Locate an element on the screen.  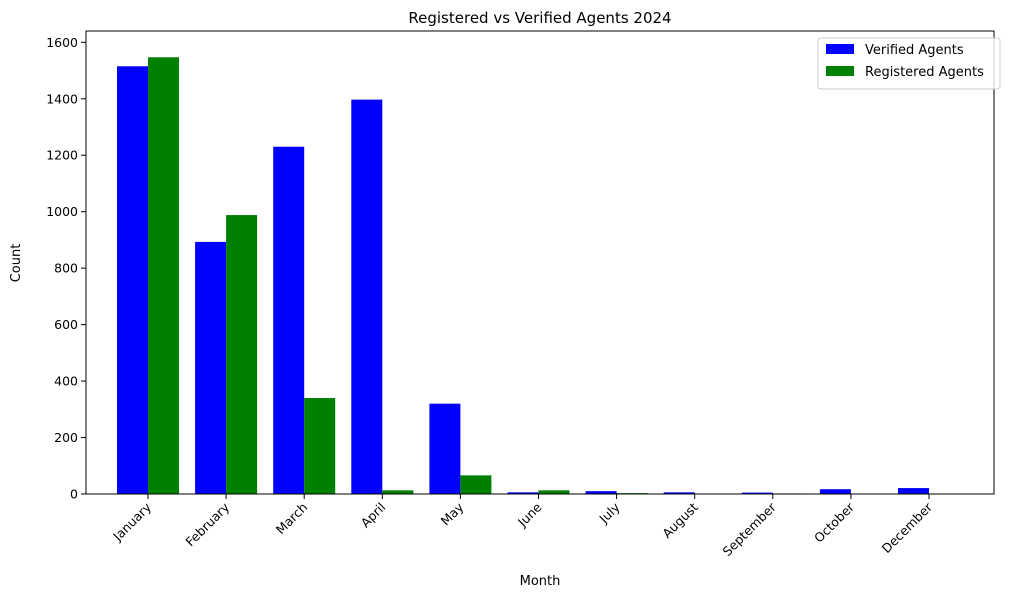
x-tick-label-may: May is located at coordinates (452, 513).